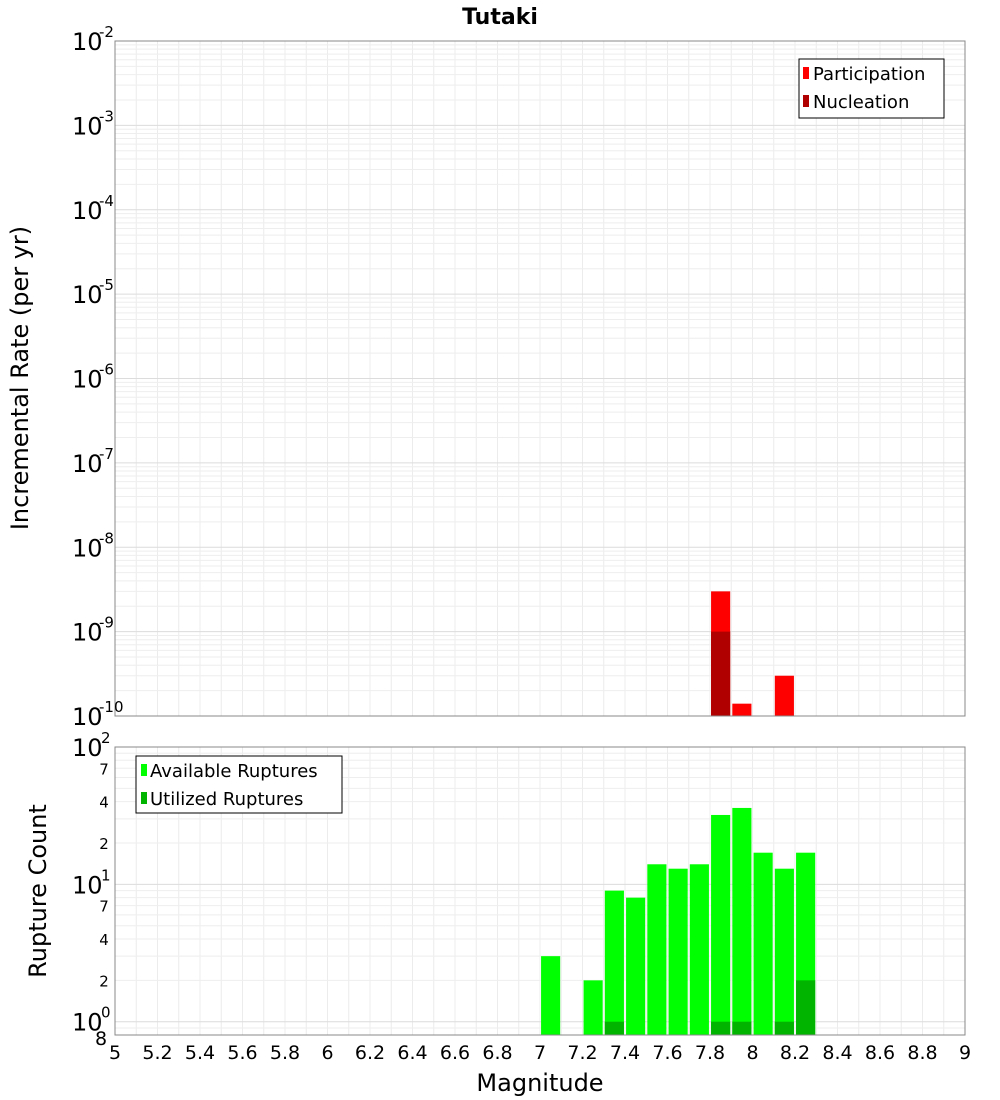 The height and width of the screenshot is (1100, 1000). I want to click on bottom-bars, so click(678, 921).